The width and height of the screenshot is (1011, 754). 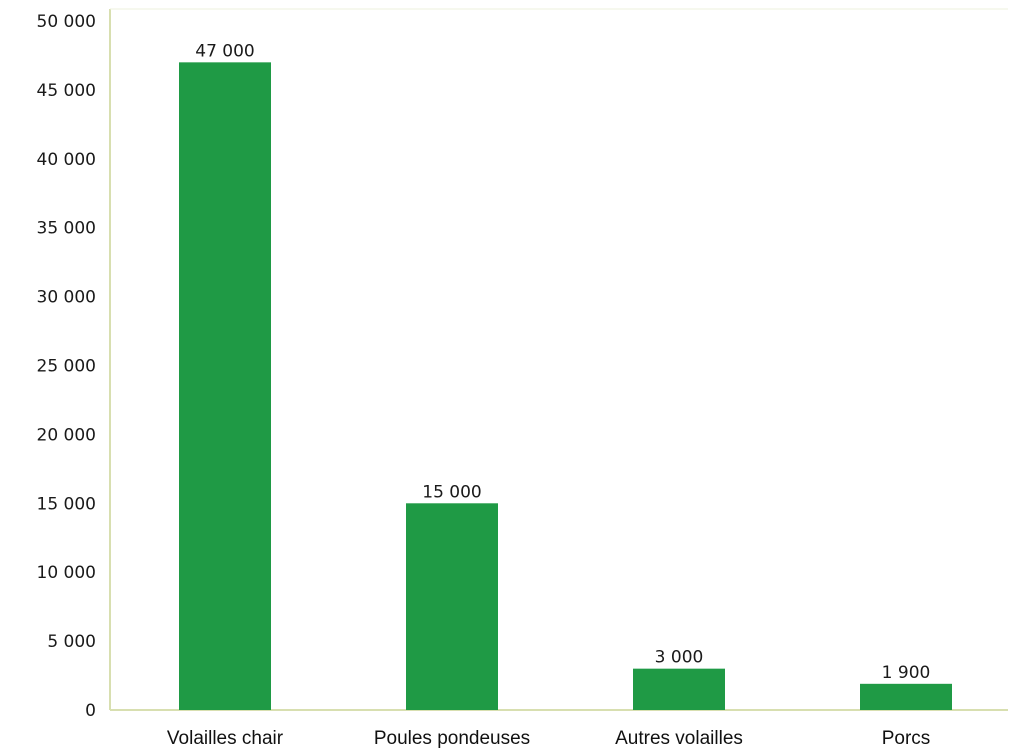 I want to click on y-tick-label: 5 000, so click(x=71, y=642).